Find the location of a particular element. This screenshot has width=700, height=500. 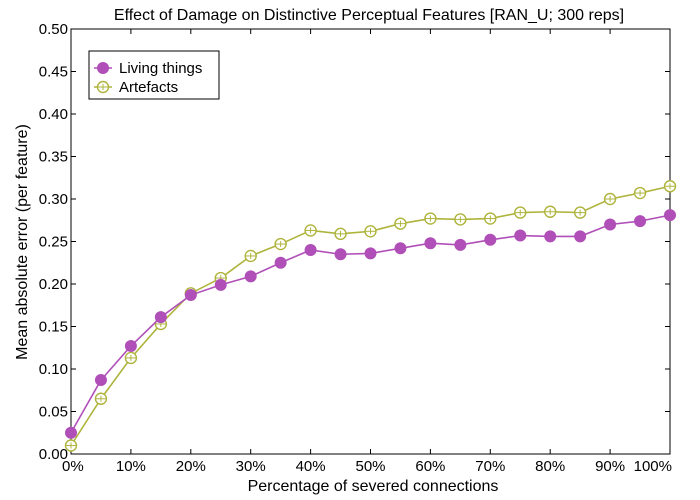

y-tick-label: 0.30 is located at coordinates (53, 199).